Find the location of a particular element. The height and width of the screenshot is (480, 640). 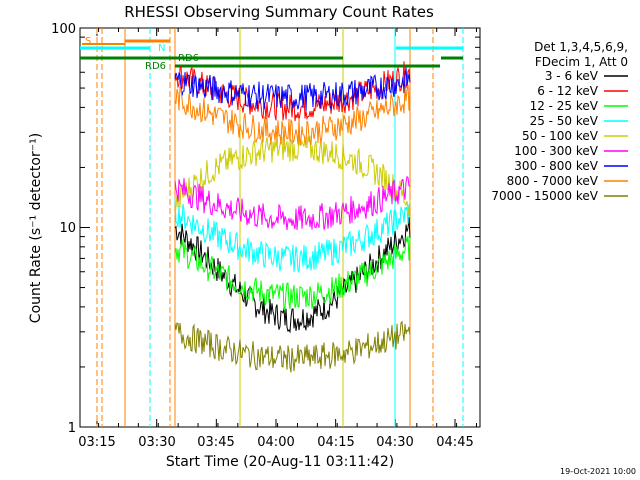

flag-label: S is located at coordinates (88, 41).